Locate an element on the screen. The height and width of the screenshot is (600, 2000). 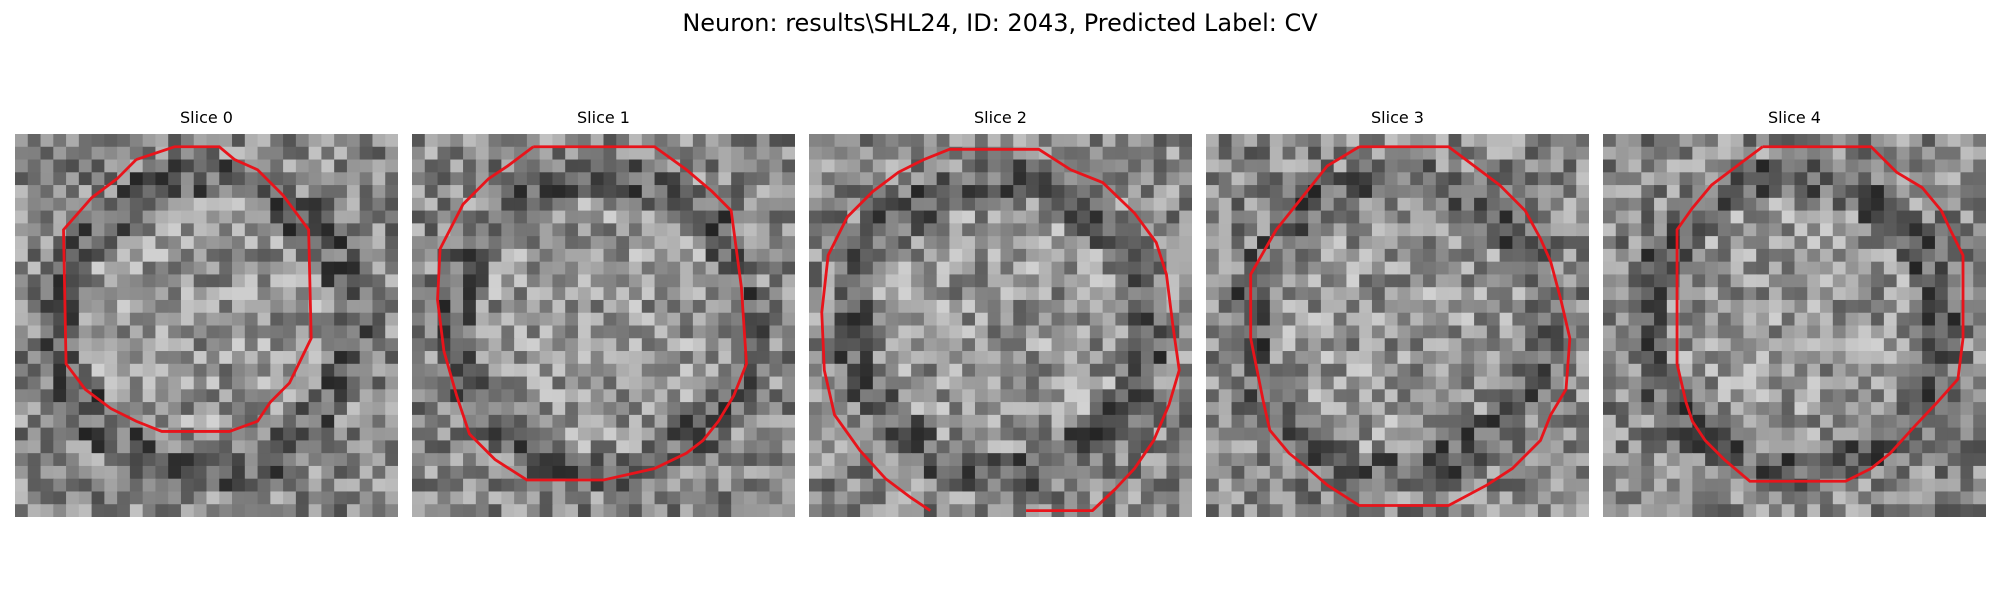
slice-panel-2: Slice 2 is located at coordinates (1000, 314).